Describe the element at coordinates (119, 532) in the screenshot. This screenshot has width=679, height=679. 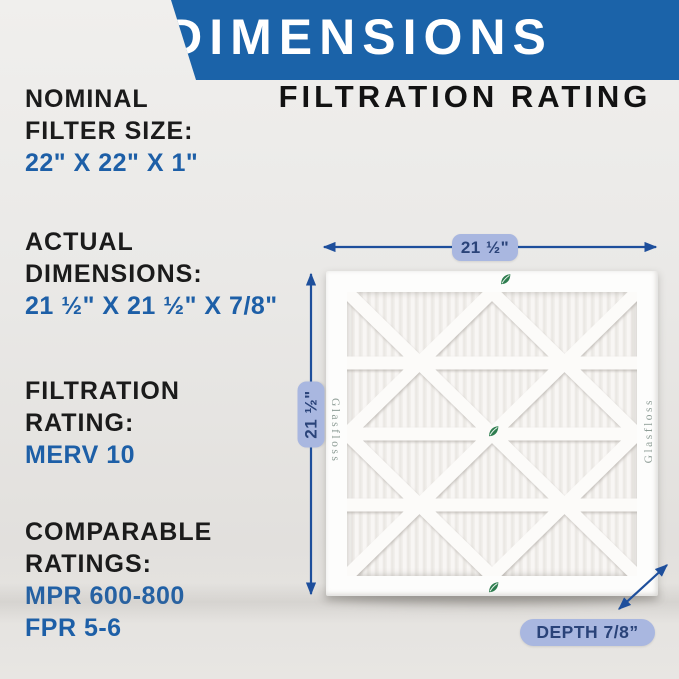
I see `spec-label-line: COMPARABLE` at that location.